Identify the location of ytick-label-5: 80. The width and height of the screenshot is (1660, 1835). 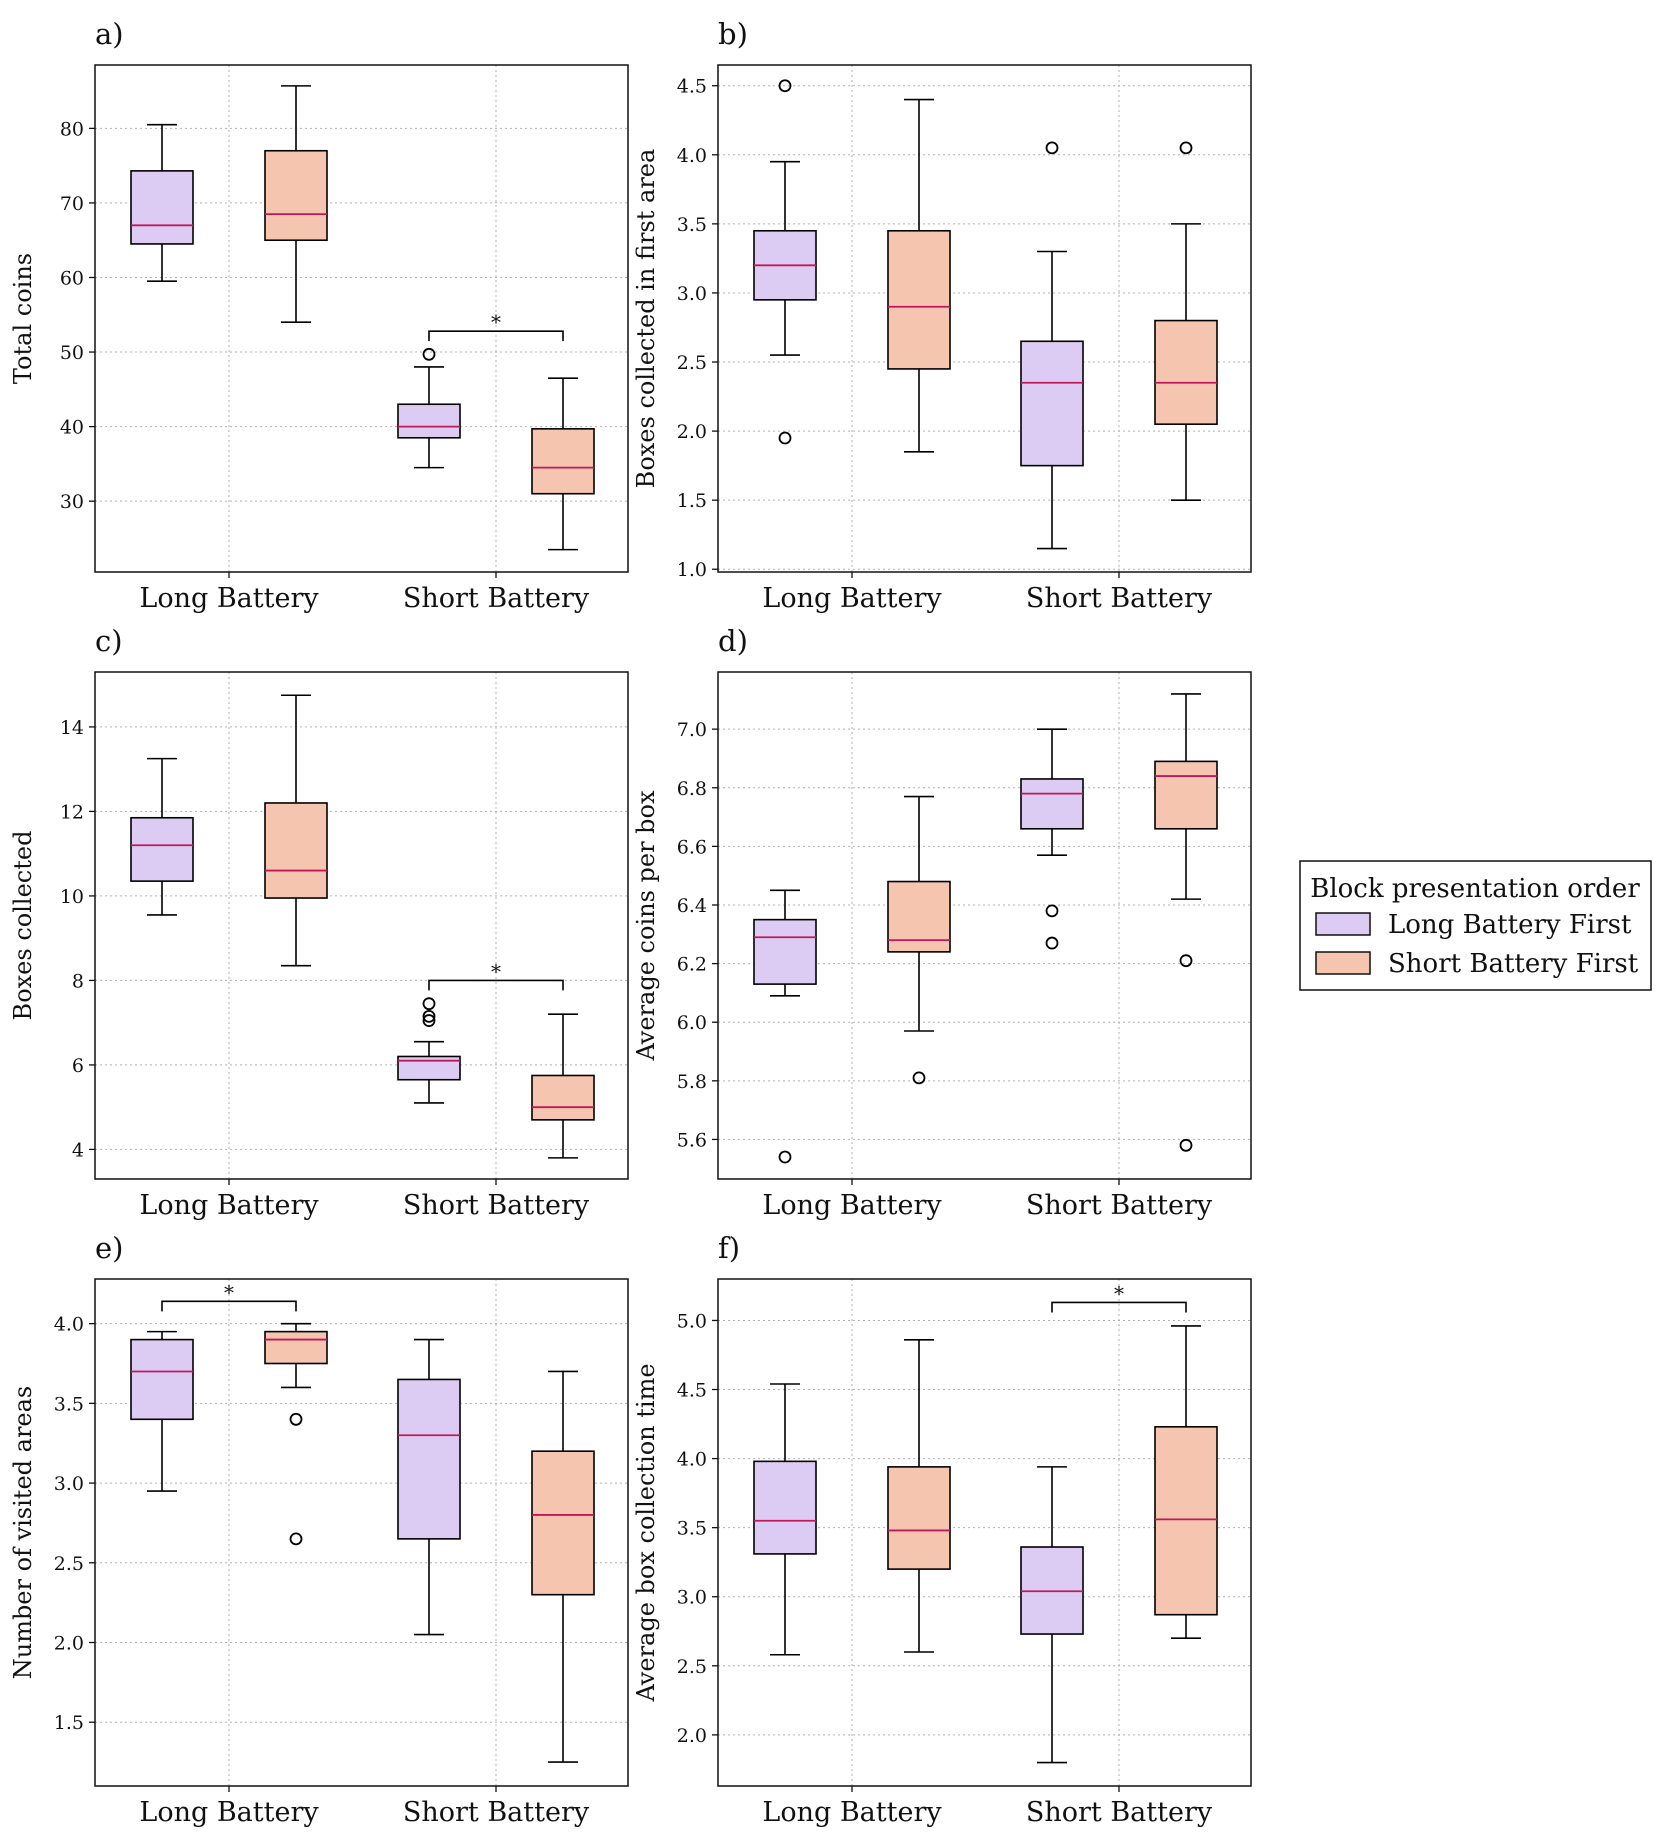
(72, 129).